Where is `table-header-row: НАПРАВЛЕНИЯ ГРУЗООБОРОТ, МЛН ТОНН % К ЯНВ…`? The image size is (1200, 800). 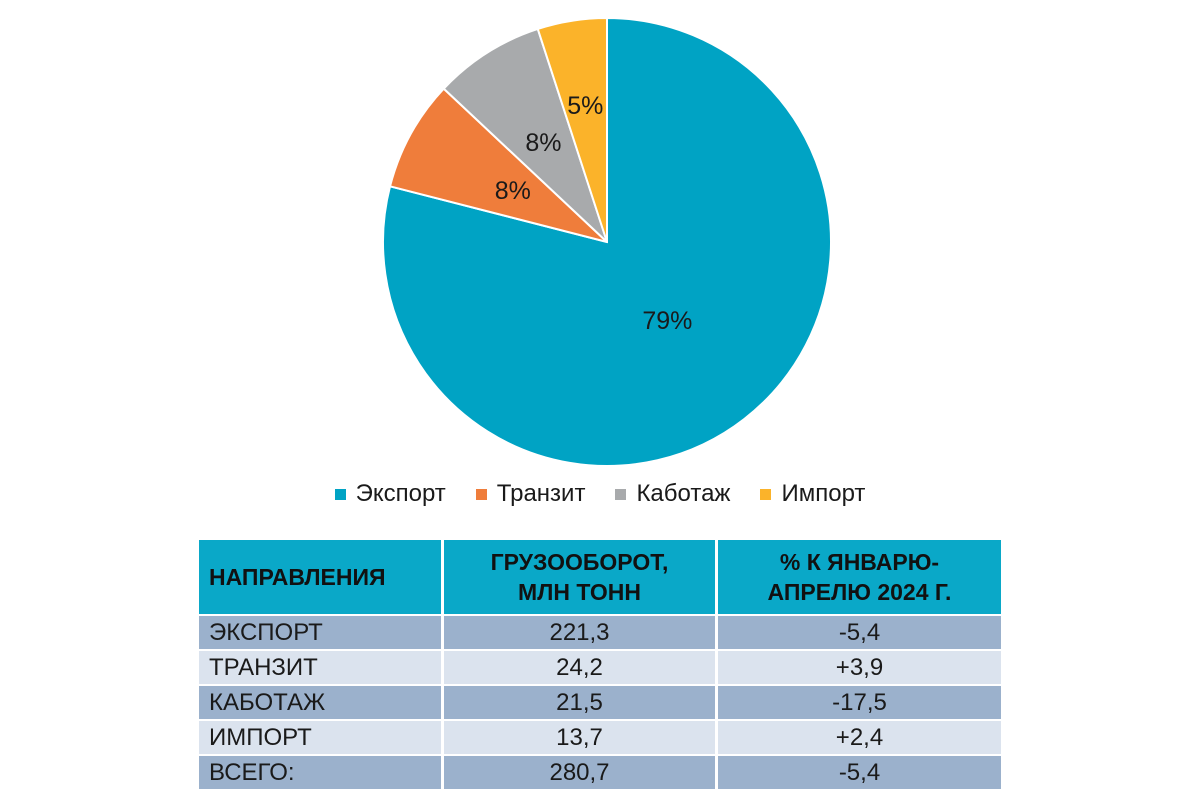
table-header-row: НАПРАВЛЕНИЯ ГРУЗООБОРОТ, МЛН ТОНН % К ЯНВ… is located at coordinates (600, 577).